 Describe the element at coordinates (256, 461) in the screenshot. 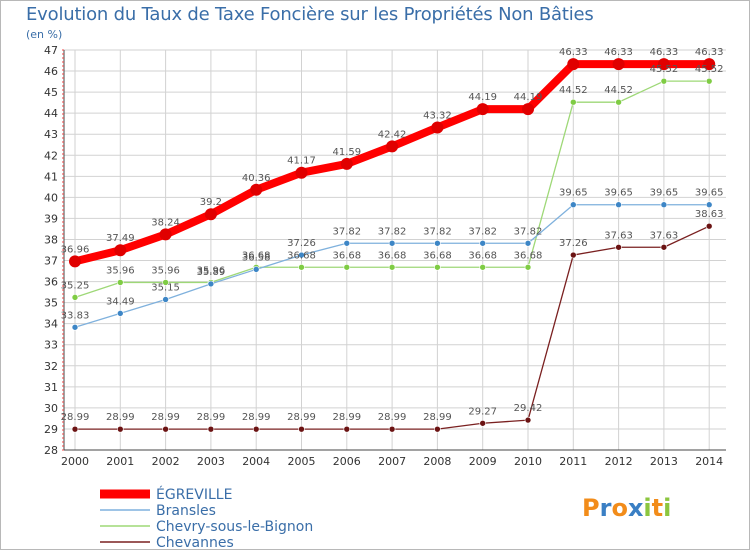

I see `x-tick-label: 2004` at that location.